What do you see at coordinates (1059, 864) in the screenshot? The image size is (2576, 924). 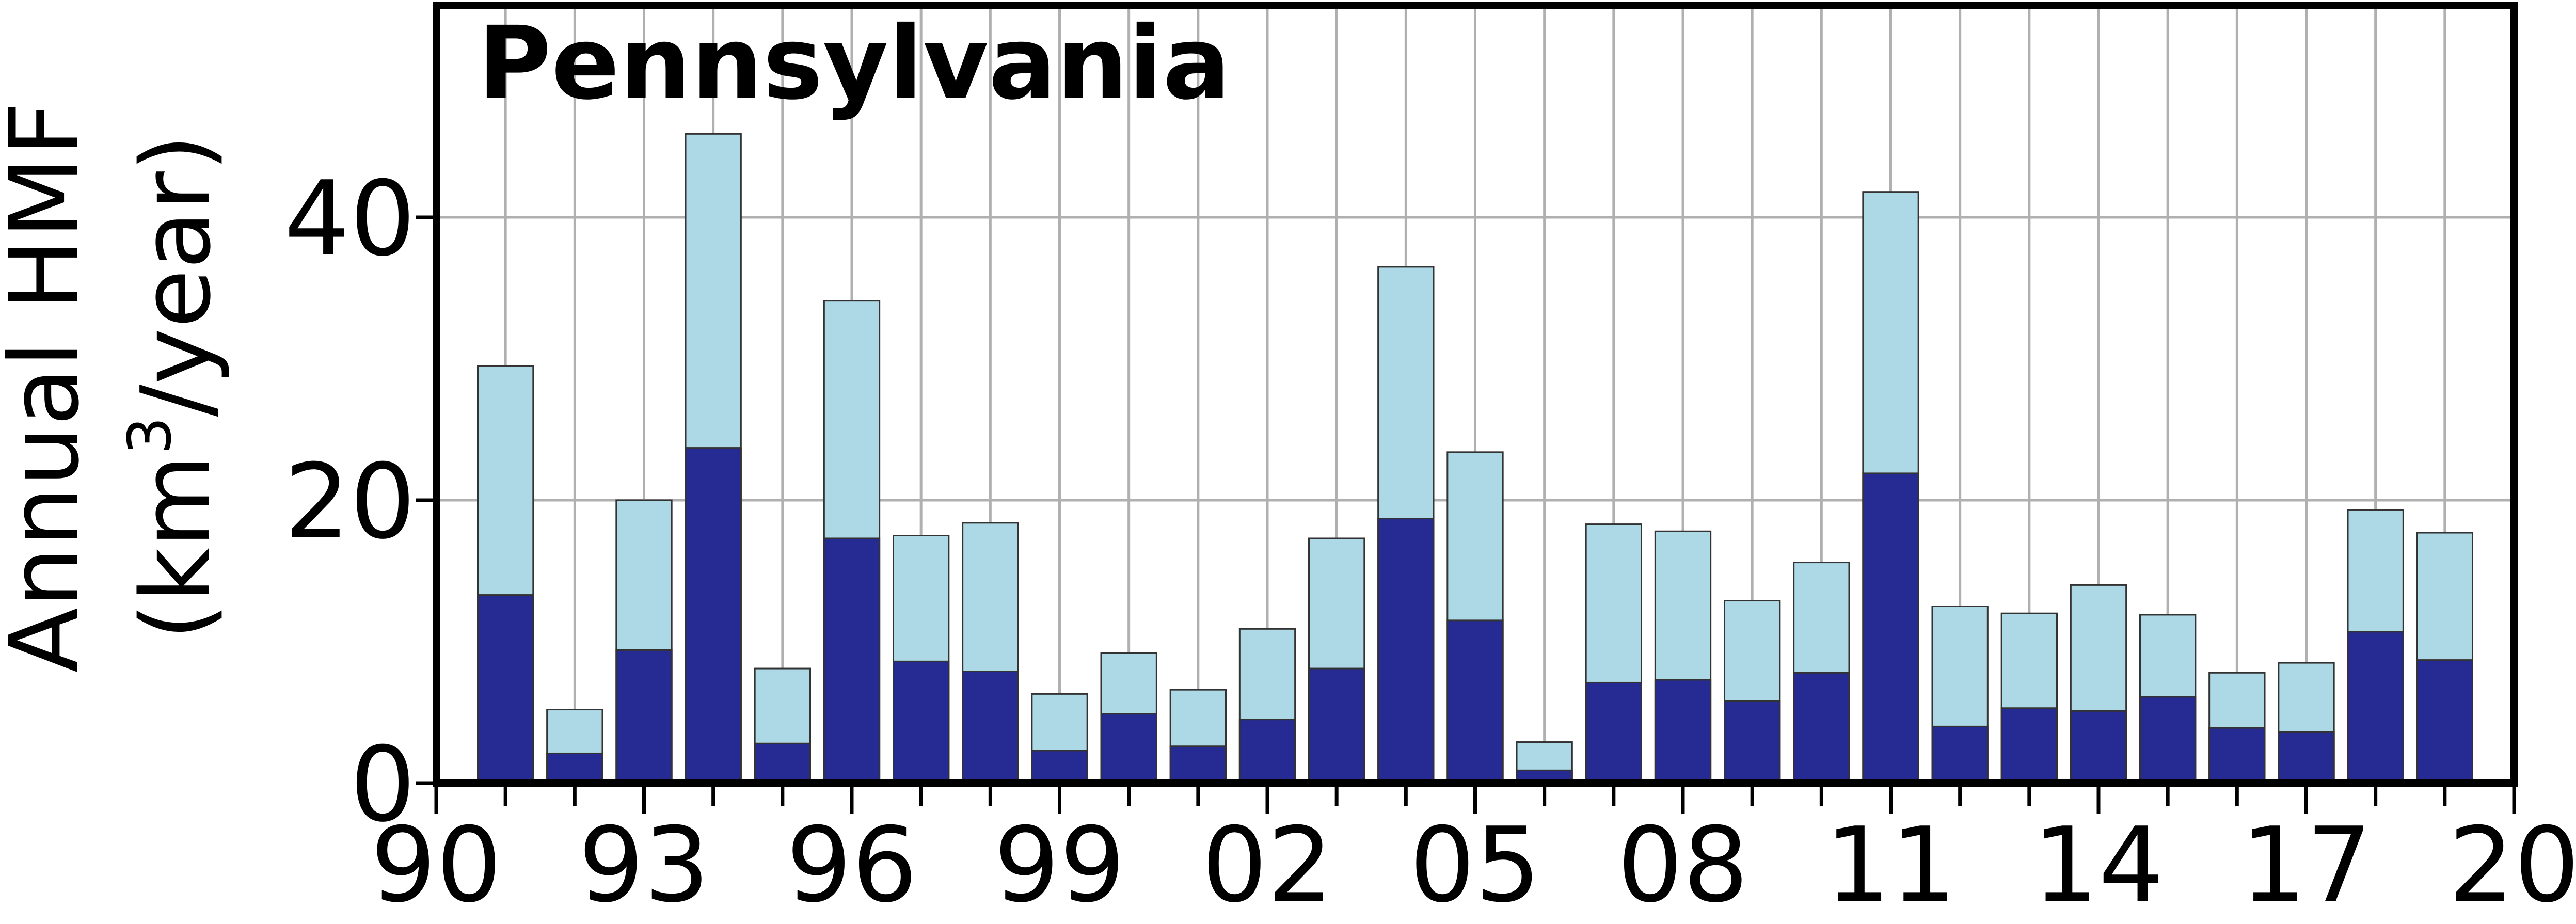 I see `x-tick-label: 99` at bounding box center [1059, 864].